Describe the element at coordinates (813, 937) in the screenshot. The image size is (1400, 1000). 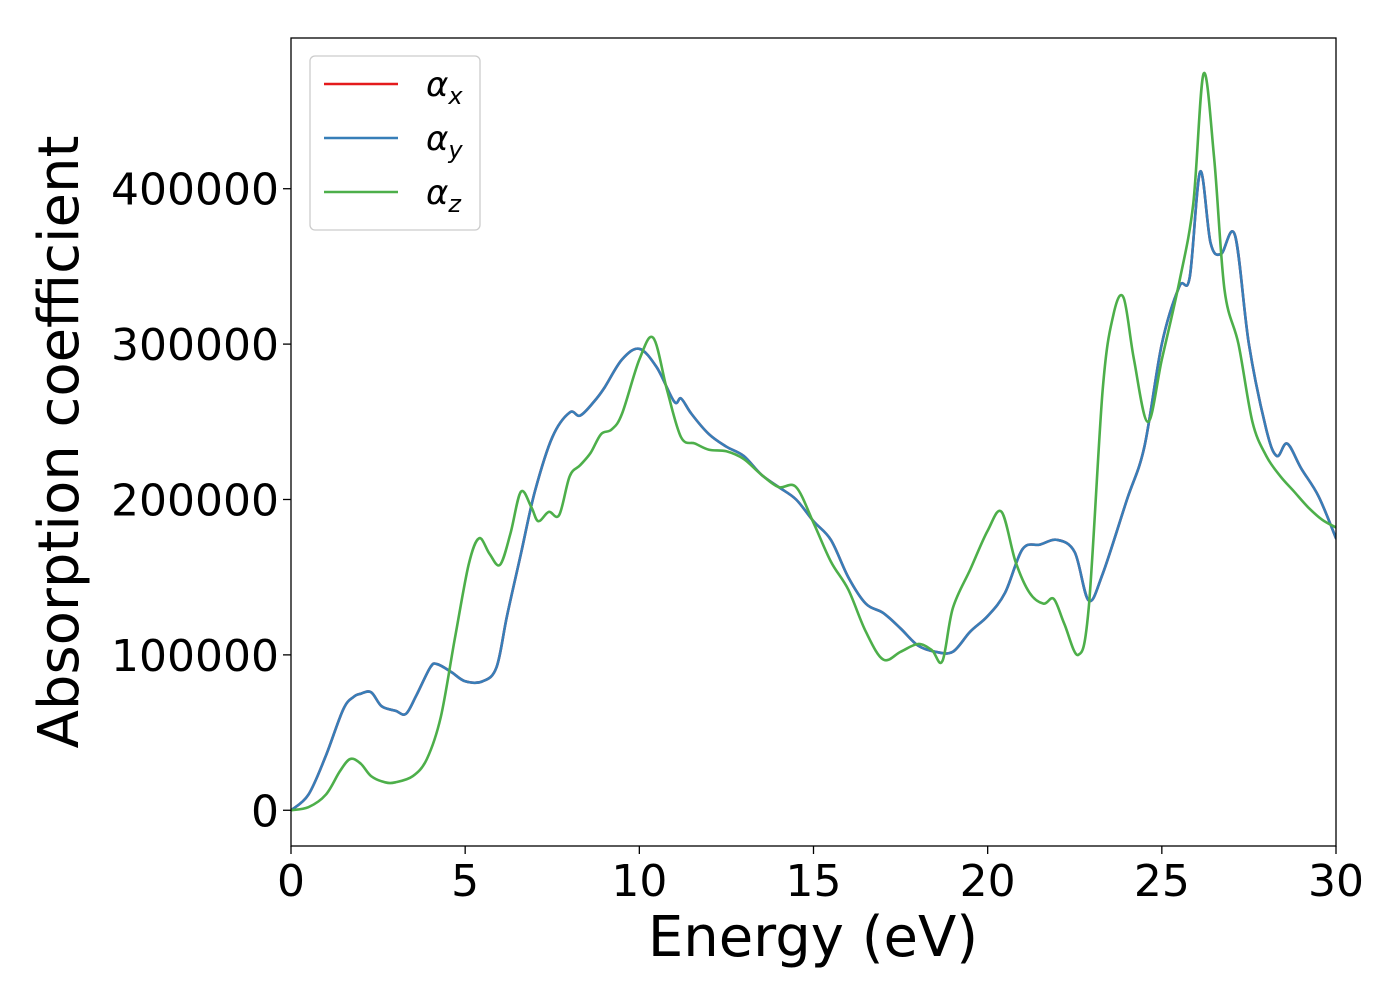
I see `x-axis-label: Energy (eV)` at that location.